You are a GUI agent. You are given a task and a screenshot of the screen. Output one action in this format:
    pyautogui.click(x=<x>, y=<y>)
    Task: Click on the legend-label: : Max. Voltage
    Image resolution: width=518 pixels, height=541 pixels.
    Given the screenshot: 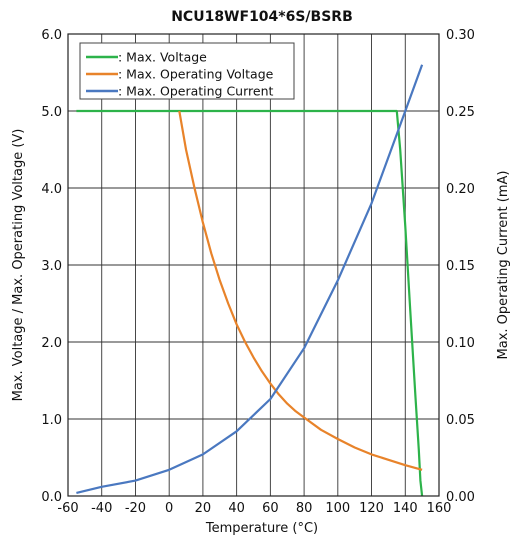 What is the action you would take?
    pyautogui.click(x=162, y=57)
    